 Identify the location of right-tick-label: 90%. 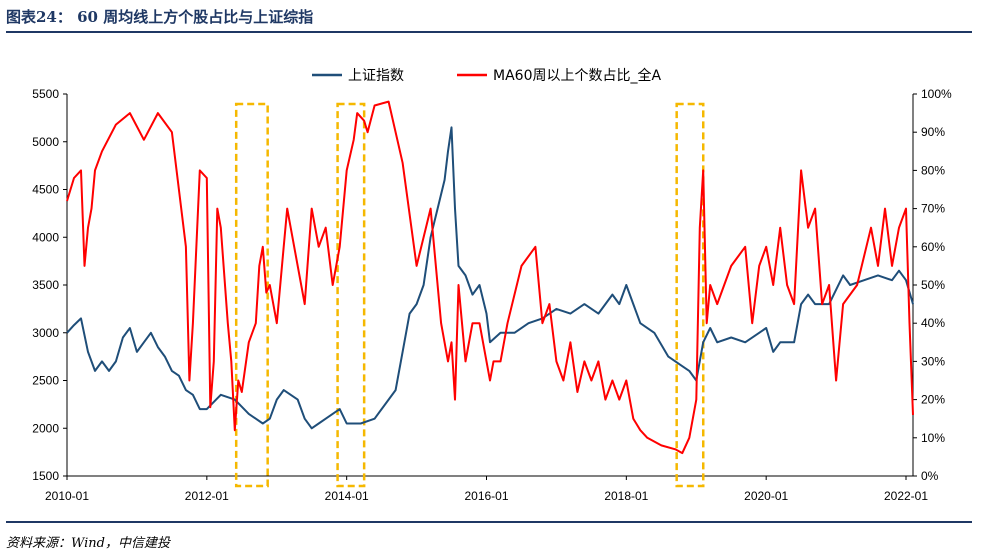
(933, 132).